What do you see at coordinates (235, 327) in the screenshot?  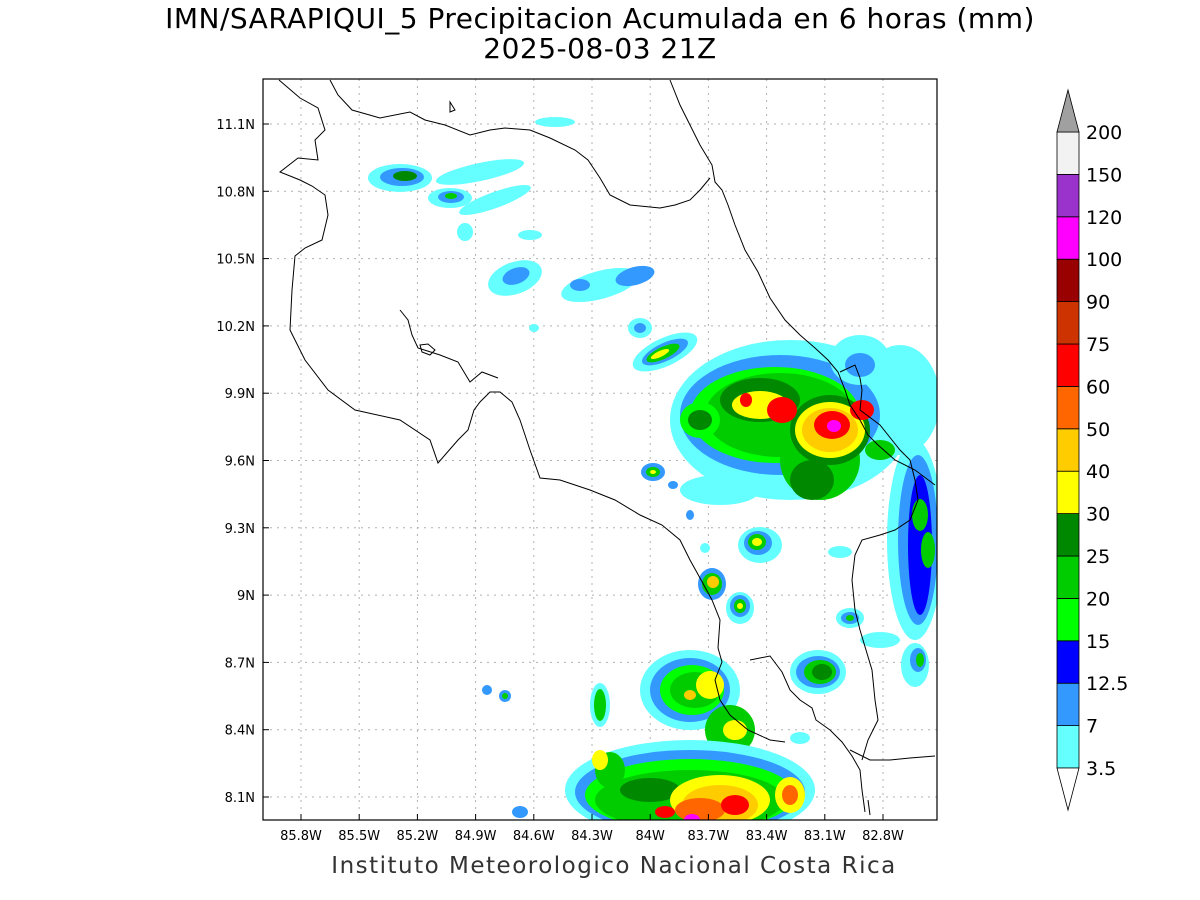 I see `lat-tick-label: 10.2N` at bounding box center [235, 327].